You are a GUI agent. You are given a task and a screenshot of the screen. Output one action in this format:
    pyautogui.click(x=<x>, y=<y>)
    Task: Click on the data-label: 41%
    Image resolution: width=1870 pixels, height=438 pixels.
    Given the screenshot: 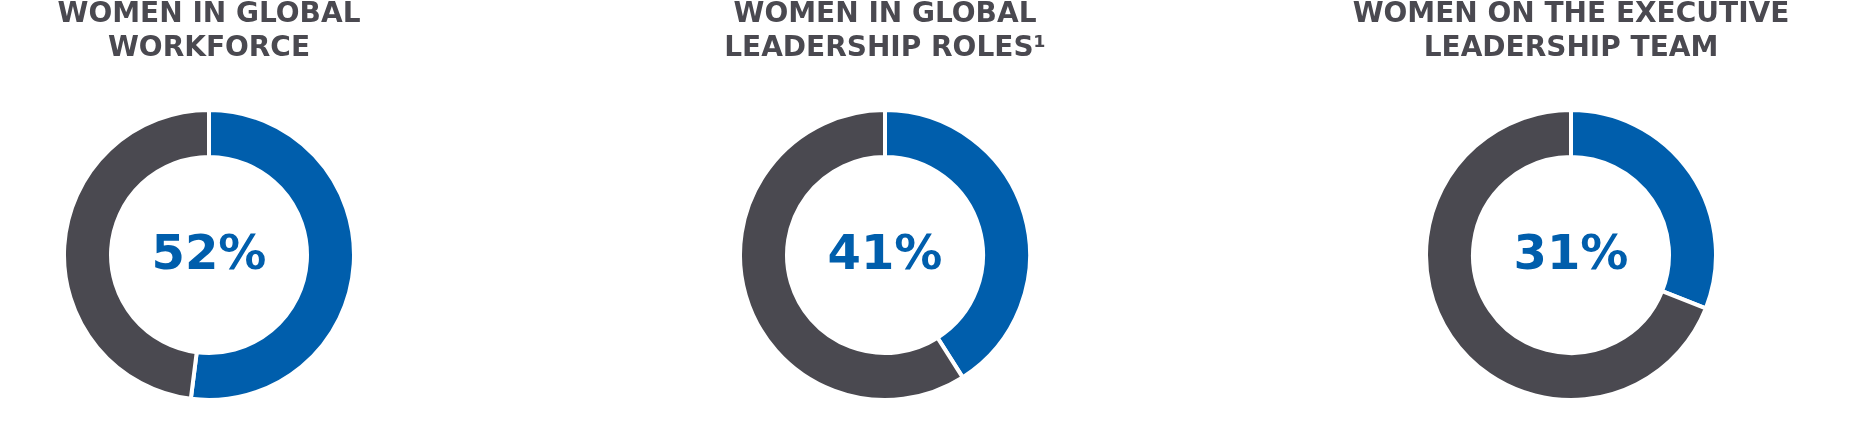 What is the action you would take?
    pyautogui.click(x=885, y=252)
    